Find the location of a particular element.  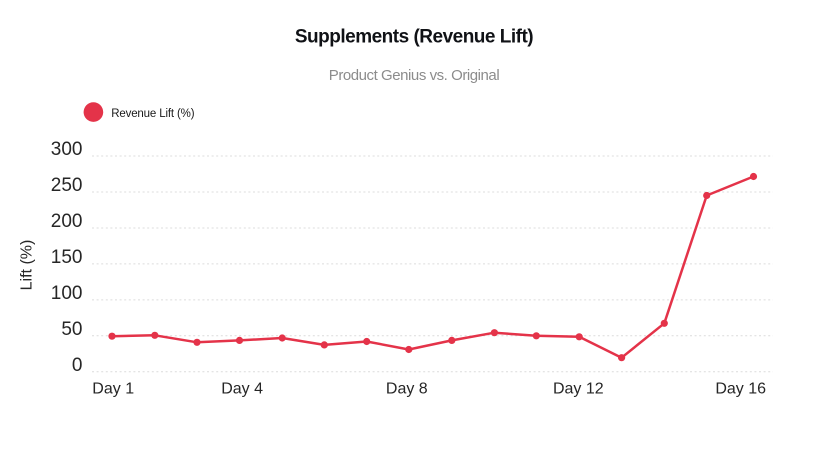

svg-text: Day 16 is located at coordinates (740, 389).